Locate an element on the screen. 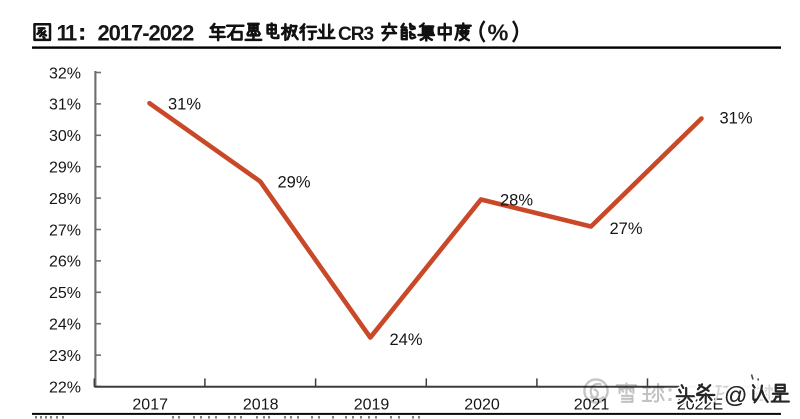 Image resolution: width=800 pixels, height=419 pixels. svg-text: 2017 is located at coordinates (150, 404).